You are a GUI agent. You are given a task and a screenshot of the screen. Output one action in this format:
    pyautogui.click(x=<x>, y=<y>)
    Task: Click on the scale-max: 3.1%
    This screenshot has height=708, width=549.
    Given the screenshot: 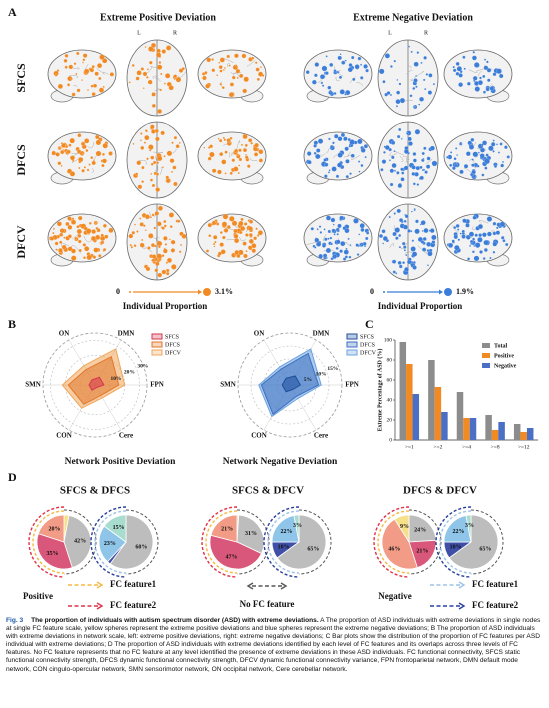 What is the action you would take?
    pyautogui.click(x=224, y=291)
    